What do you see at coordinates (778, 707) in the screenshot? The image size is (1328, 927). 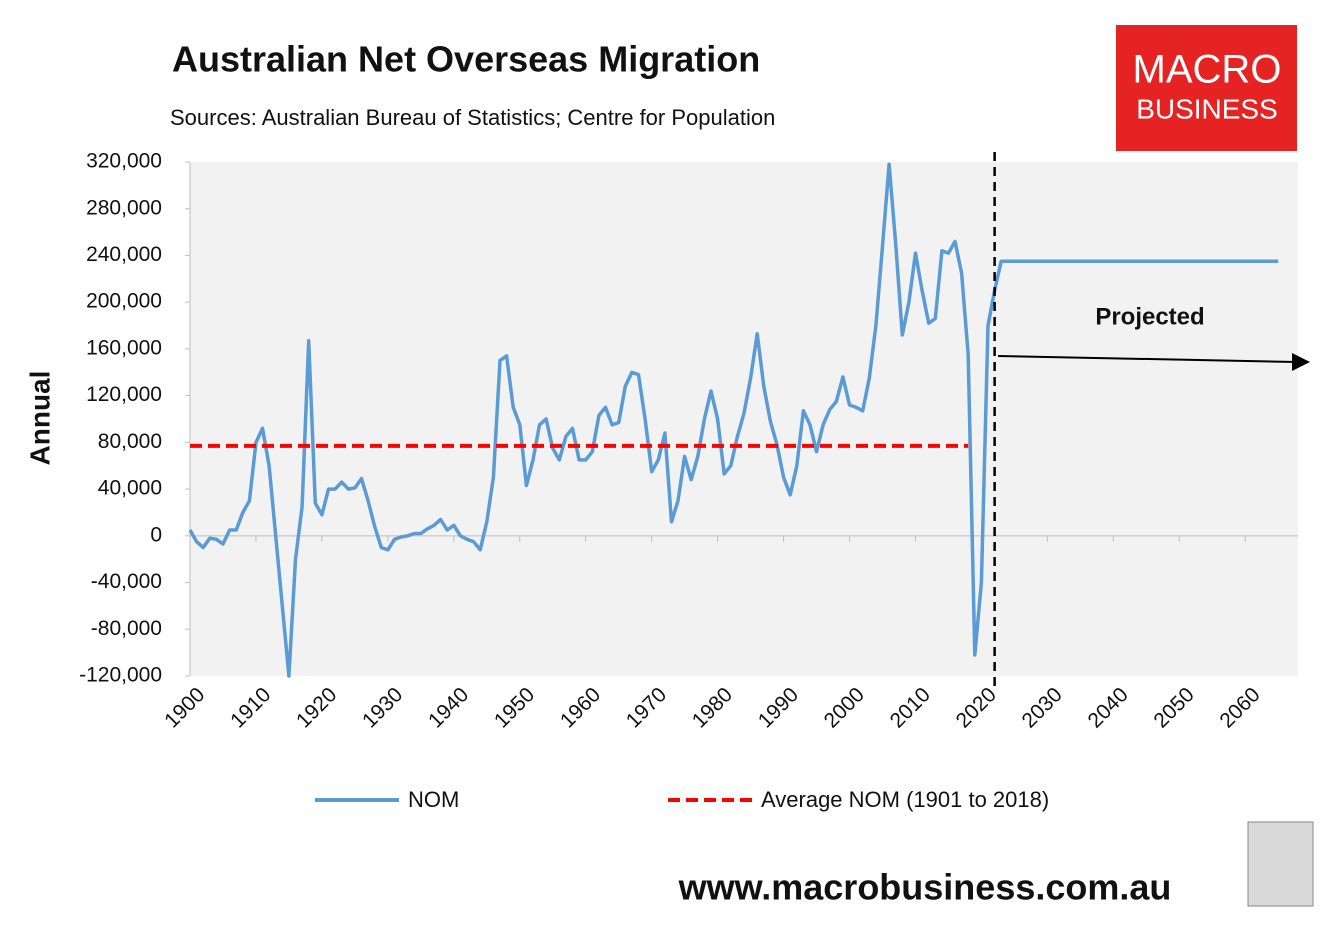 I see `x-tick-label: 1990` at bounding box center [778, 707].